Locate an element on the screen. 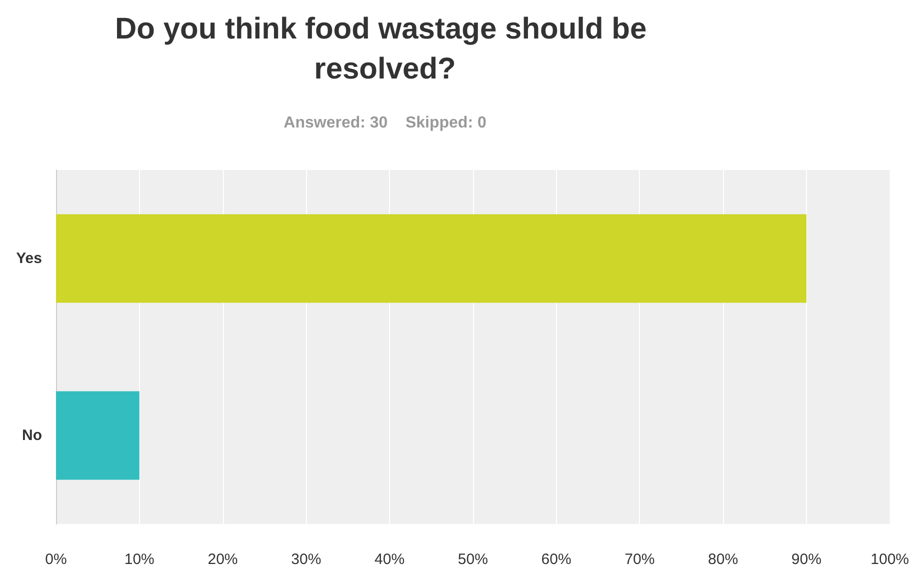 This screenshot has height=572, width=912. x-tick-label: 20% is located at coordinates (223, 559).